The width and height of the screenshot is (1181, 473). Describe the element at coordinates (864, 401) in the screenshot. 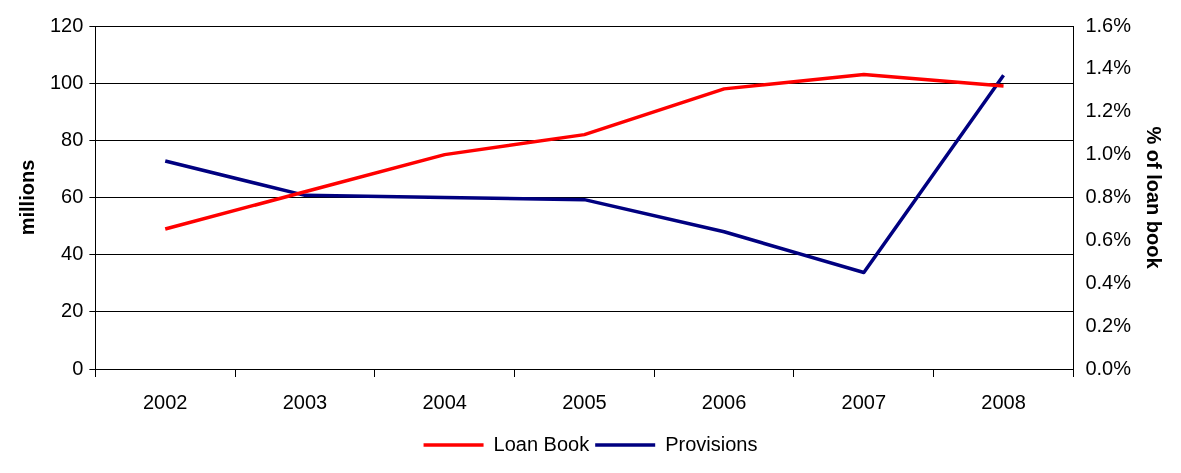

I see `x-tick-label: 2007` at that location.